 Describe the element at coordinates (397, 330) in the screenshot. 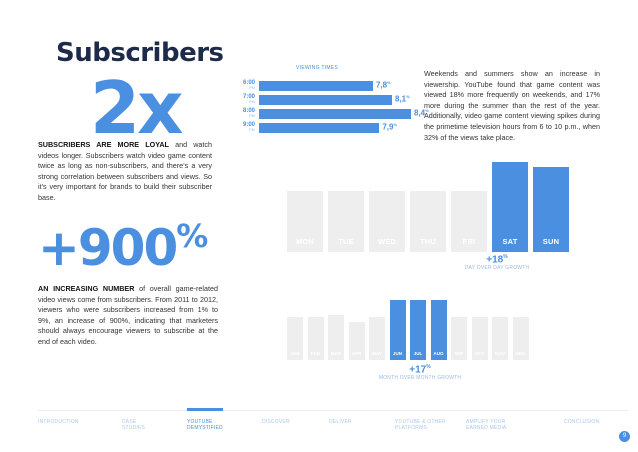

I see `month-bar: JUN` at that location.